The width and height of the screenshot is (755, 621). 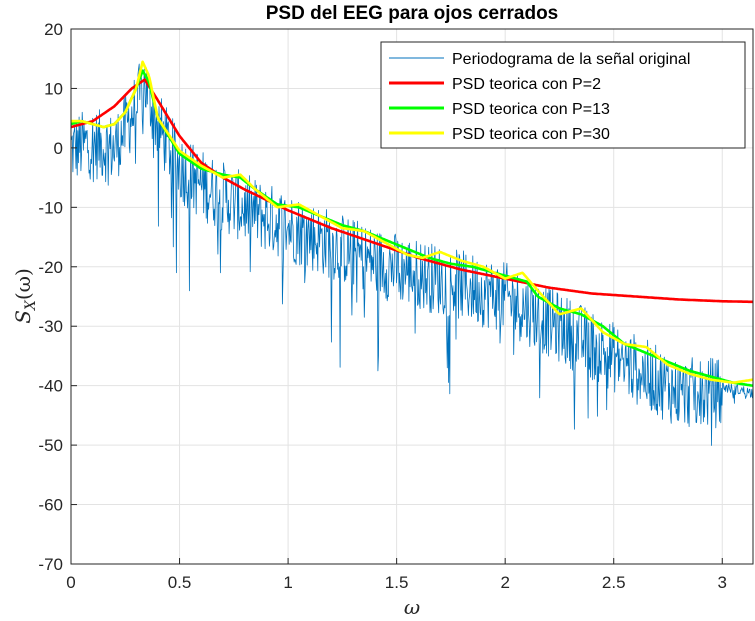 What do you see at coordinates (50, 386) in the screenshot?
I see `y-tick-label: -40` at bounding box center [50, 386].